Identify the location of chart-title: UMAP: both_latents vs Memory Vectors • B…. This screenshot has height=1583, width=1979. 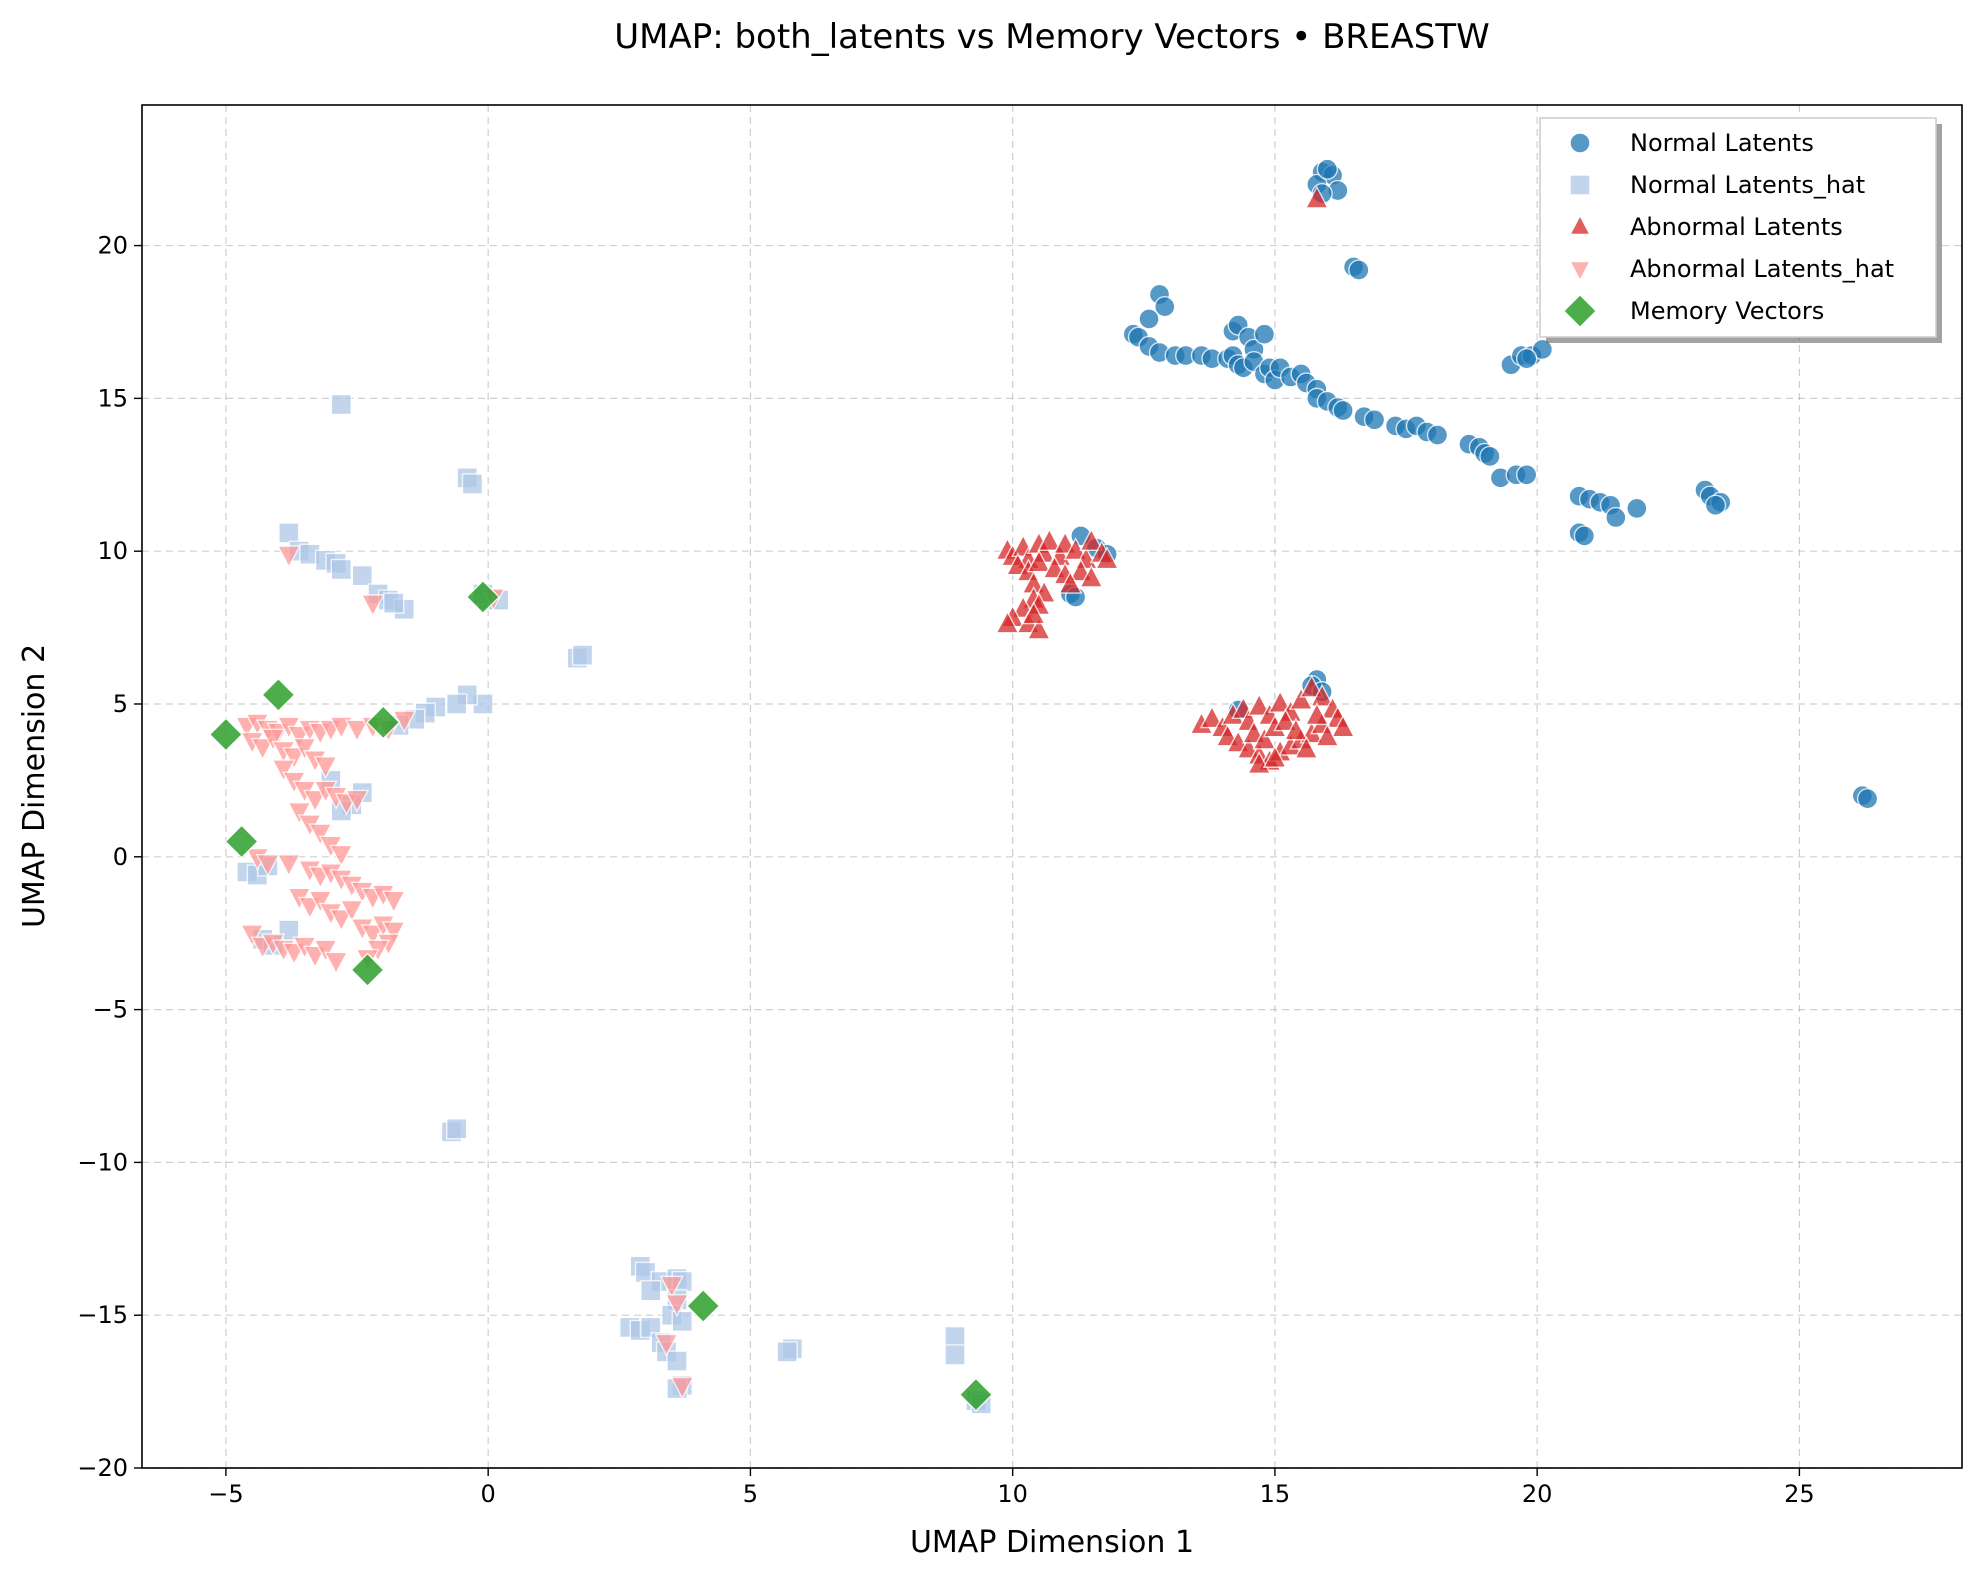
(1052, 37).